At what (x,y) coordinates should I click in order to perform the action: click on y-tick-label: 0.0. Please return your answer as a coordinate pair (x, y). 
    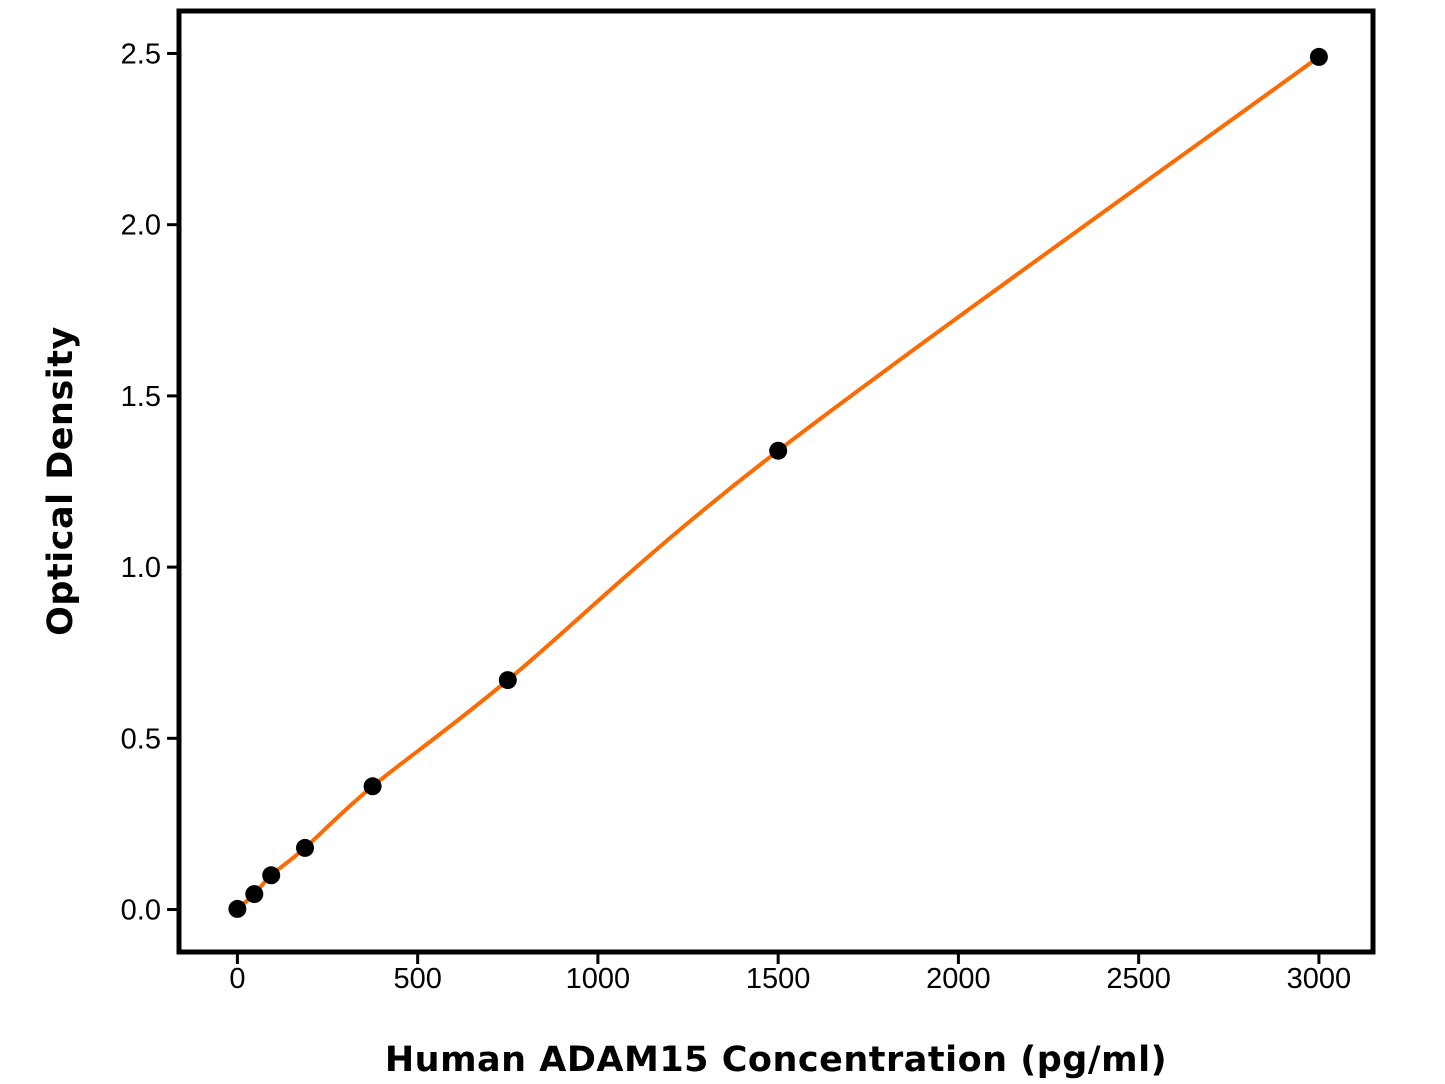
    Looking at the image, I should click on (141, 911).